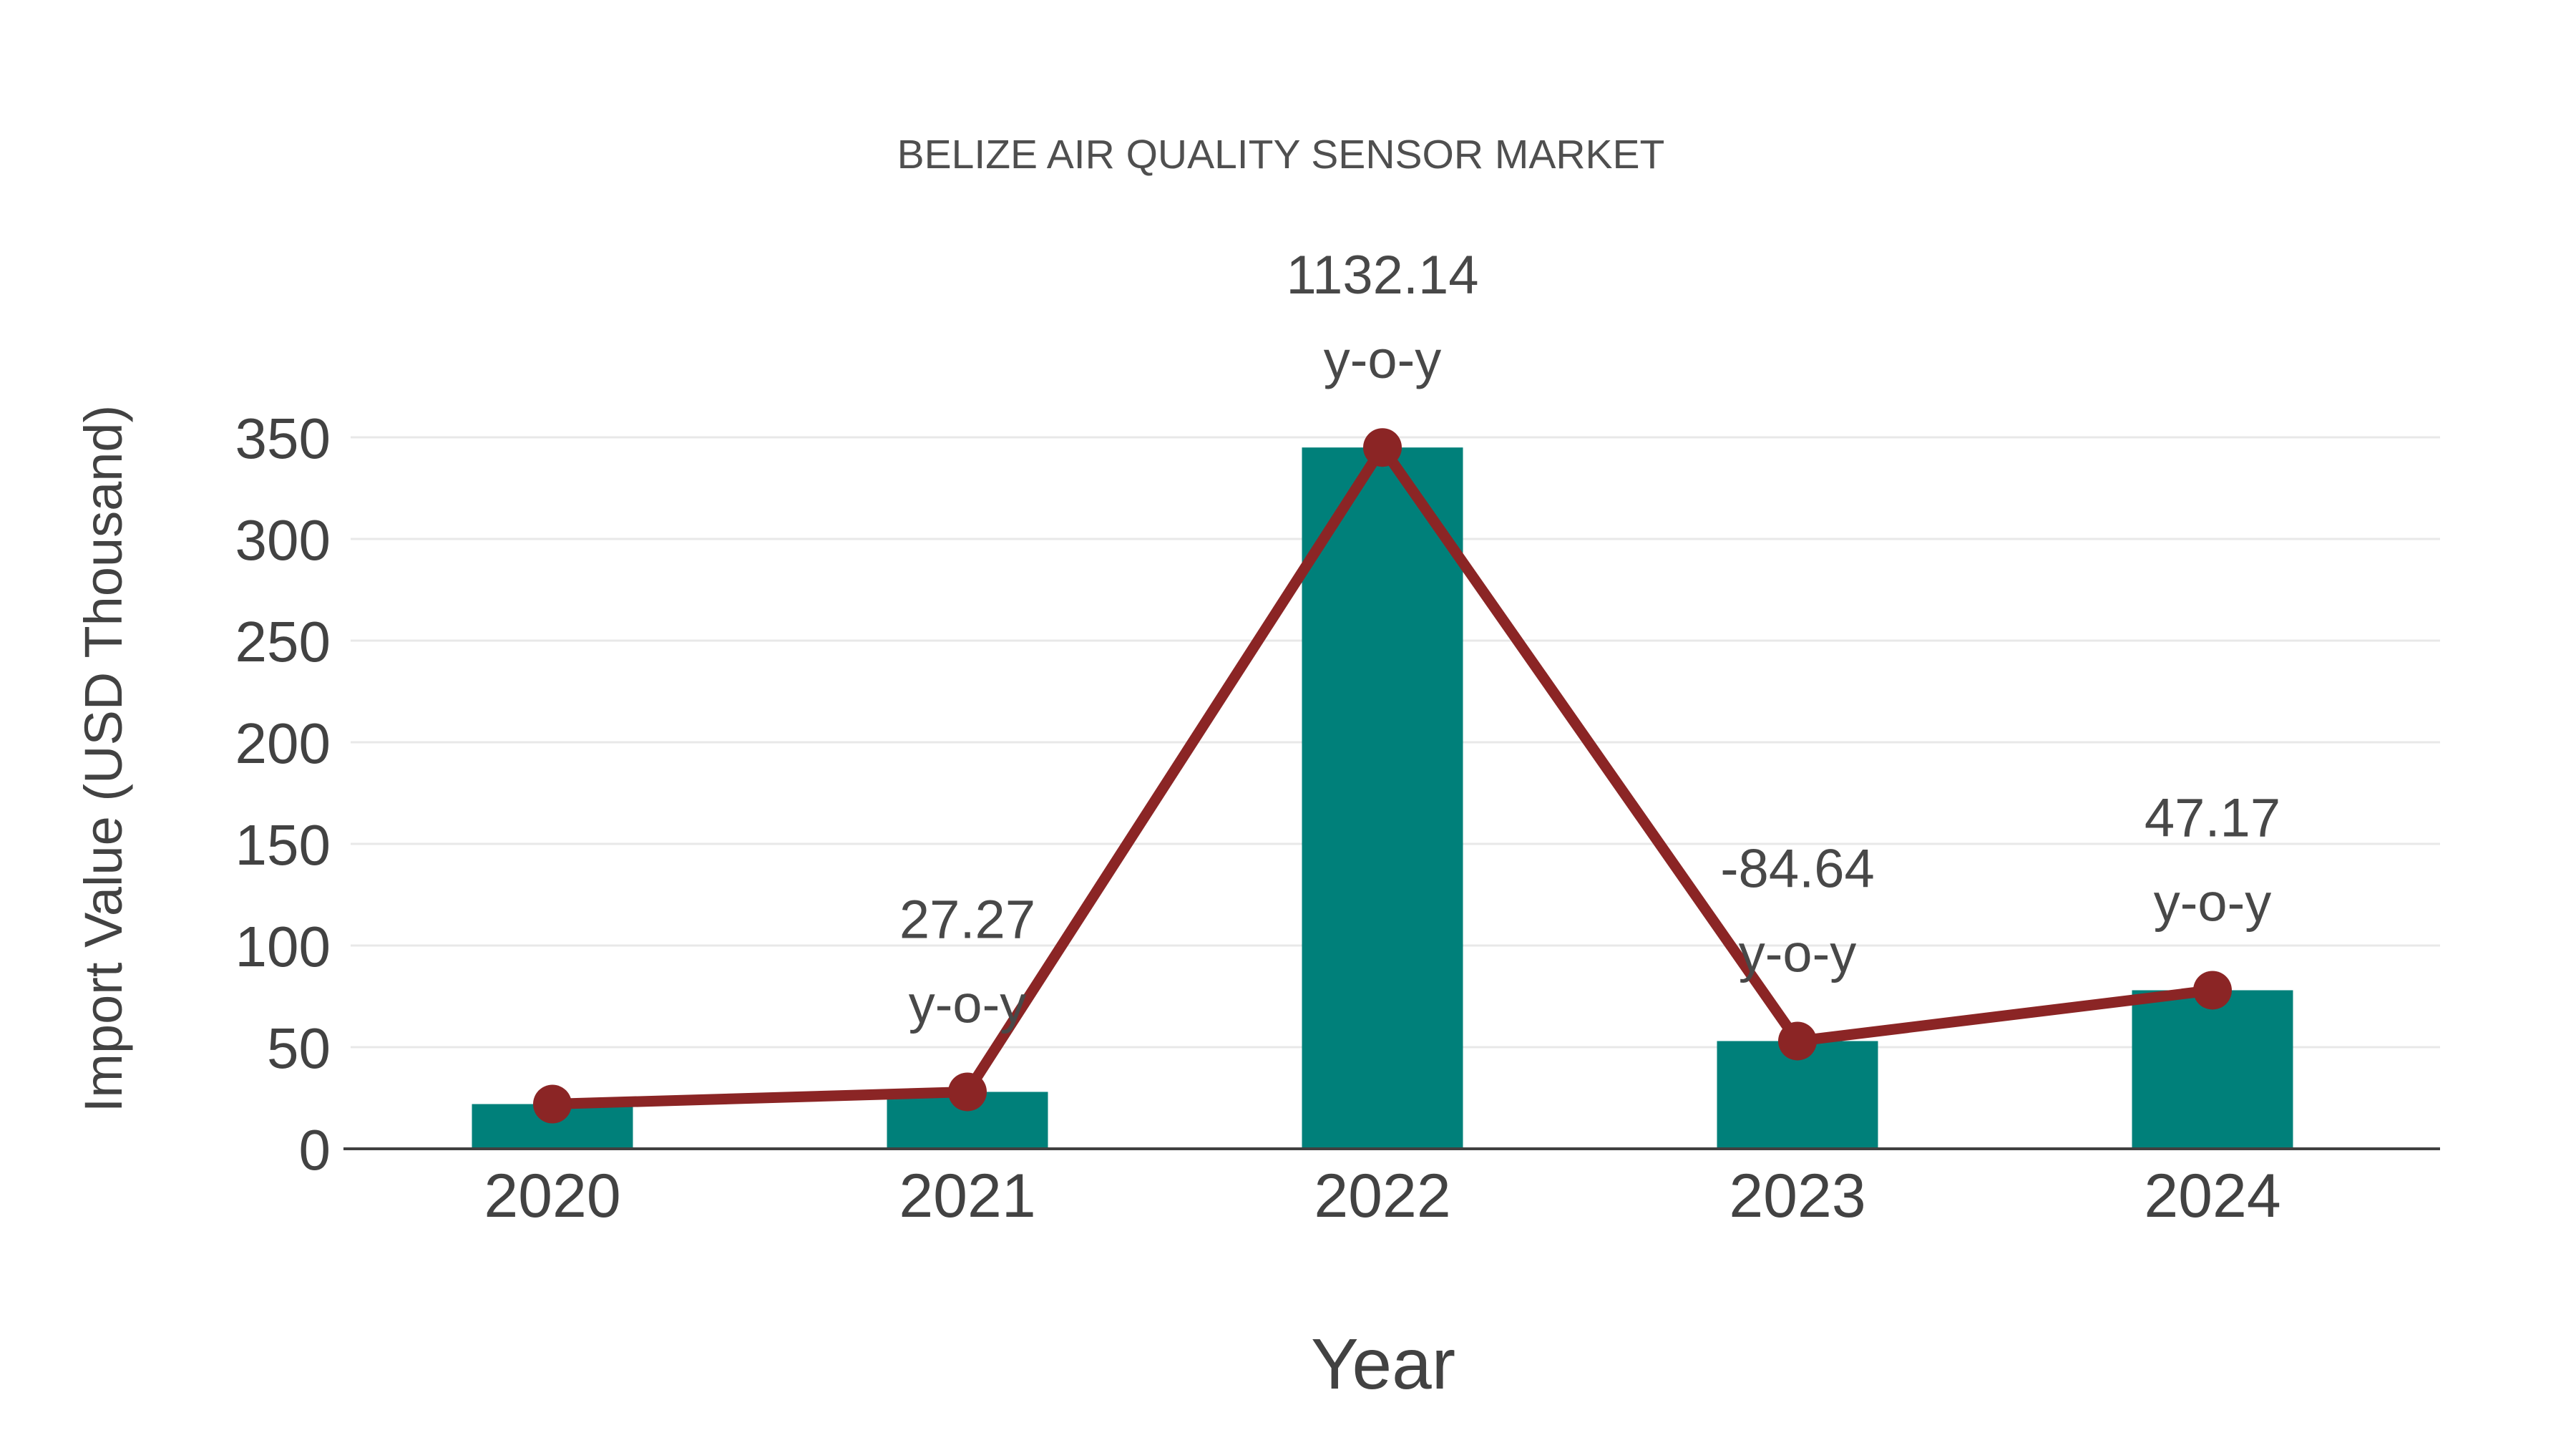  I want to click on y-tick-label-350: 350, so click(283, 438).